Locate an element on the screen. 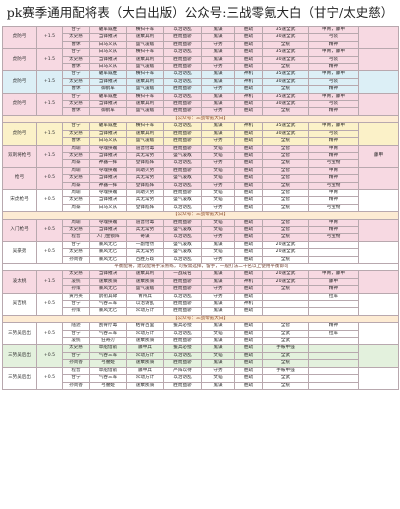  skill-main-cell: 气吞三军 is located at coordinates (108, 378).